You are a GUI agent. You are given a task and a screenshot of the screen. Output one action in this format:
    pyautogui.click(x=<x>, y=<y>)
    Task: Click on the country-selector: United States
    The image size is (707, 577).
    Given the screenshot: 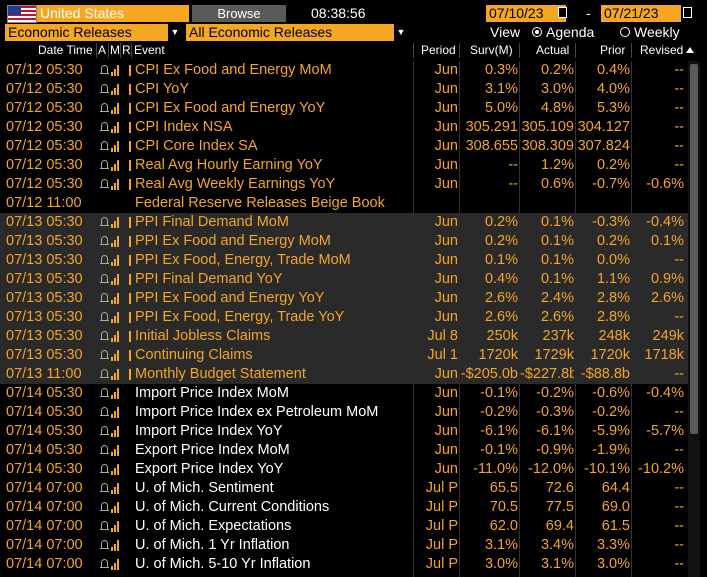 What is the action you would take?
    pyautogui.click(x=113, y=13)
    